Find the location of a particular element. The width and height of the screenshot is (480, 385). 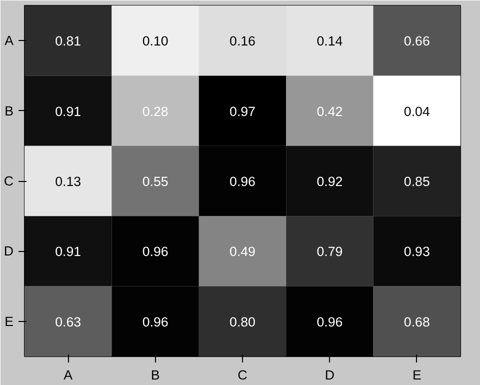

data-label: 0.49 is located at coordinates (243, 252).